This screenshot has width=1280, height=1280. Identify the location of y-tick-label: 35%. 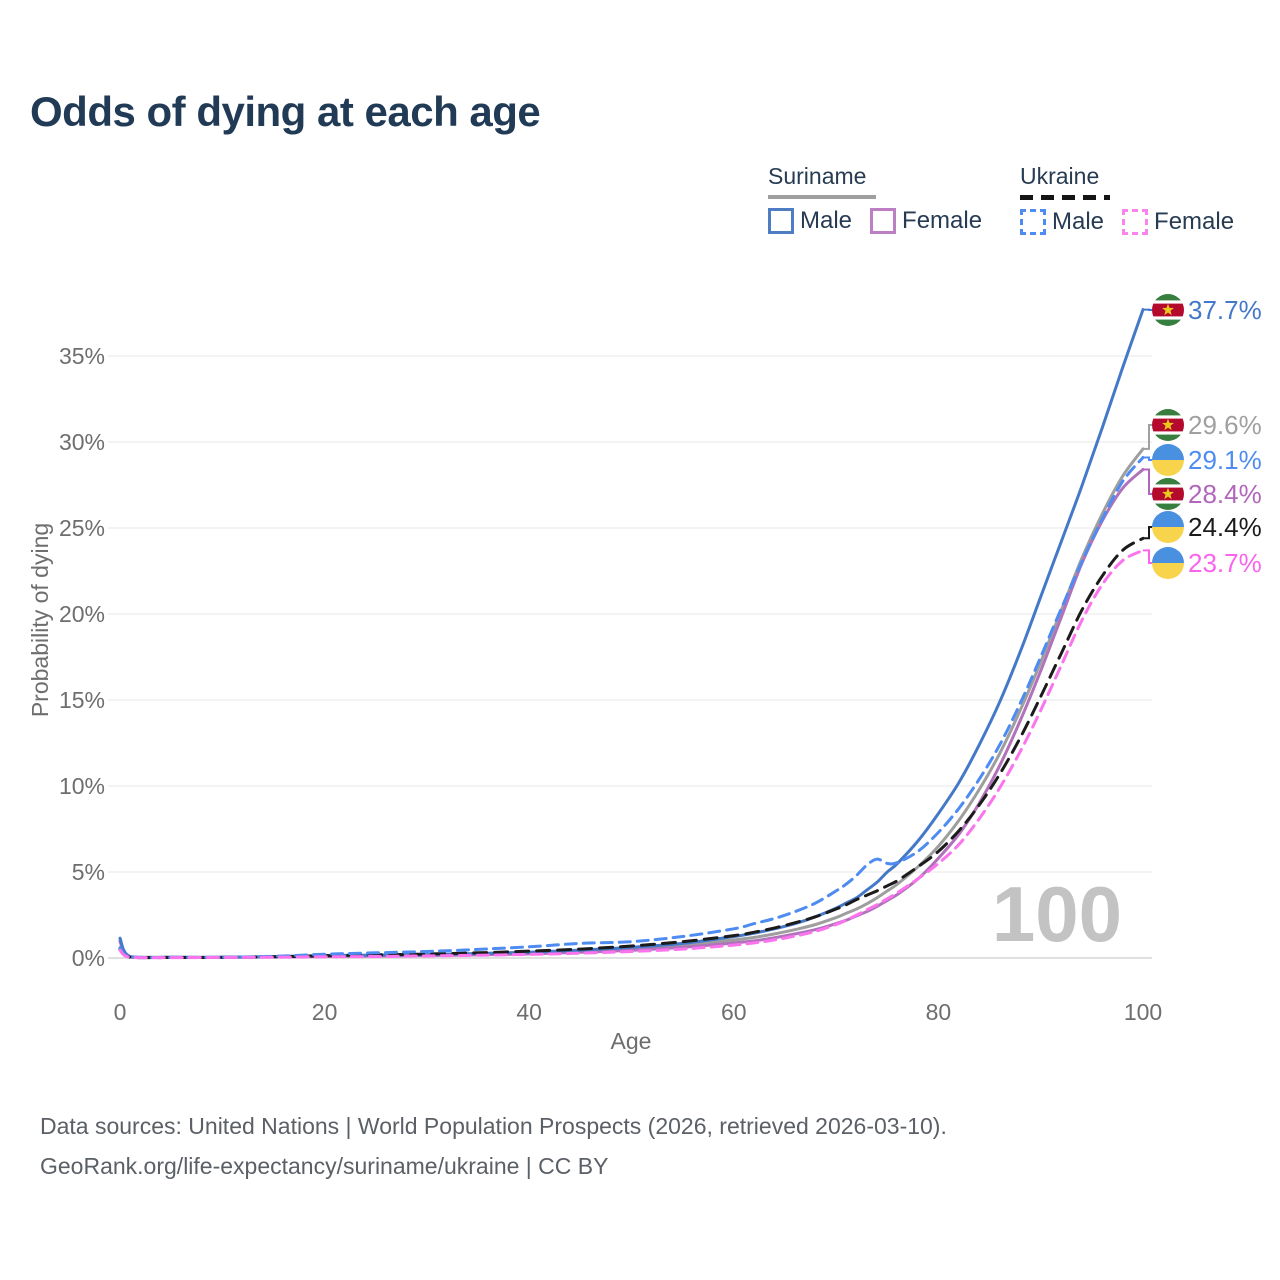
(82, 356).